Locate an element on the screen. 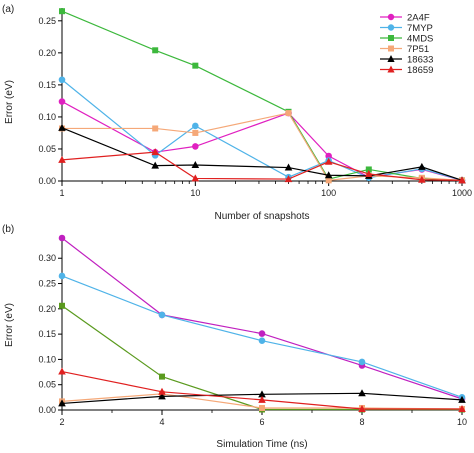 The image size is (474, 453). x-tick-label-b: 8 is located at coordinates (361, 422).